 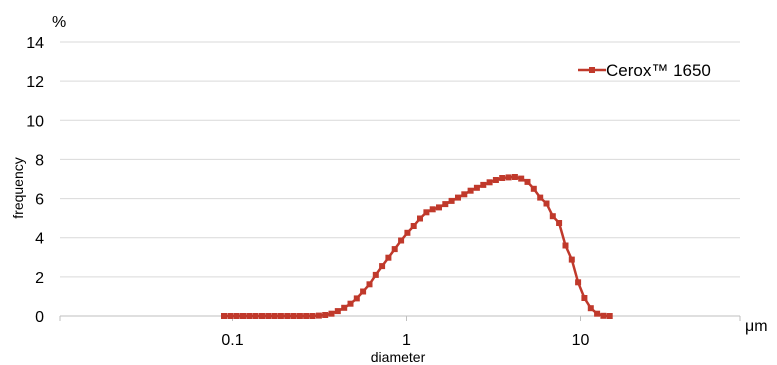 What do you see at coordinates (581, 340) in the screenshot?
I see `x-tick-label: 10` at bounding box center [581, 340].